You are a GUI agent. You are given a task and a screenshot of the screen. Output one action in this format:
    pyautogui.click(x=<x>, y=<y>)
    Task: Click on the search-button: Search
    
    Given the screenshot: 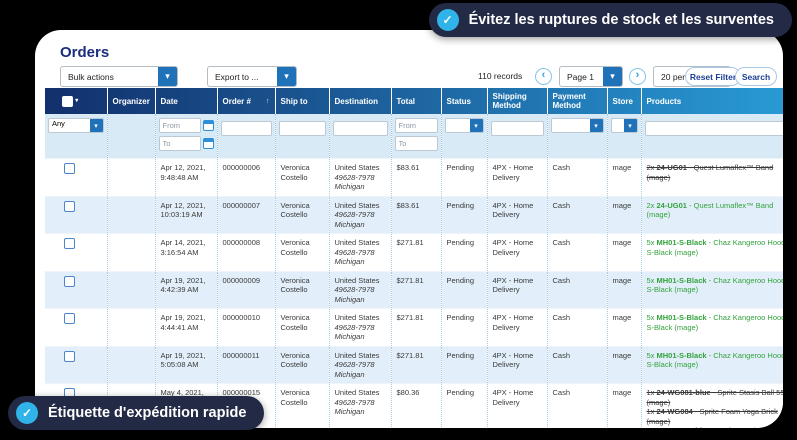 What is the action you would take?
    pyautogui.click(x=756, y=76)
    